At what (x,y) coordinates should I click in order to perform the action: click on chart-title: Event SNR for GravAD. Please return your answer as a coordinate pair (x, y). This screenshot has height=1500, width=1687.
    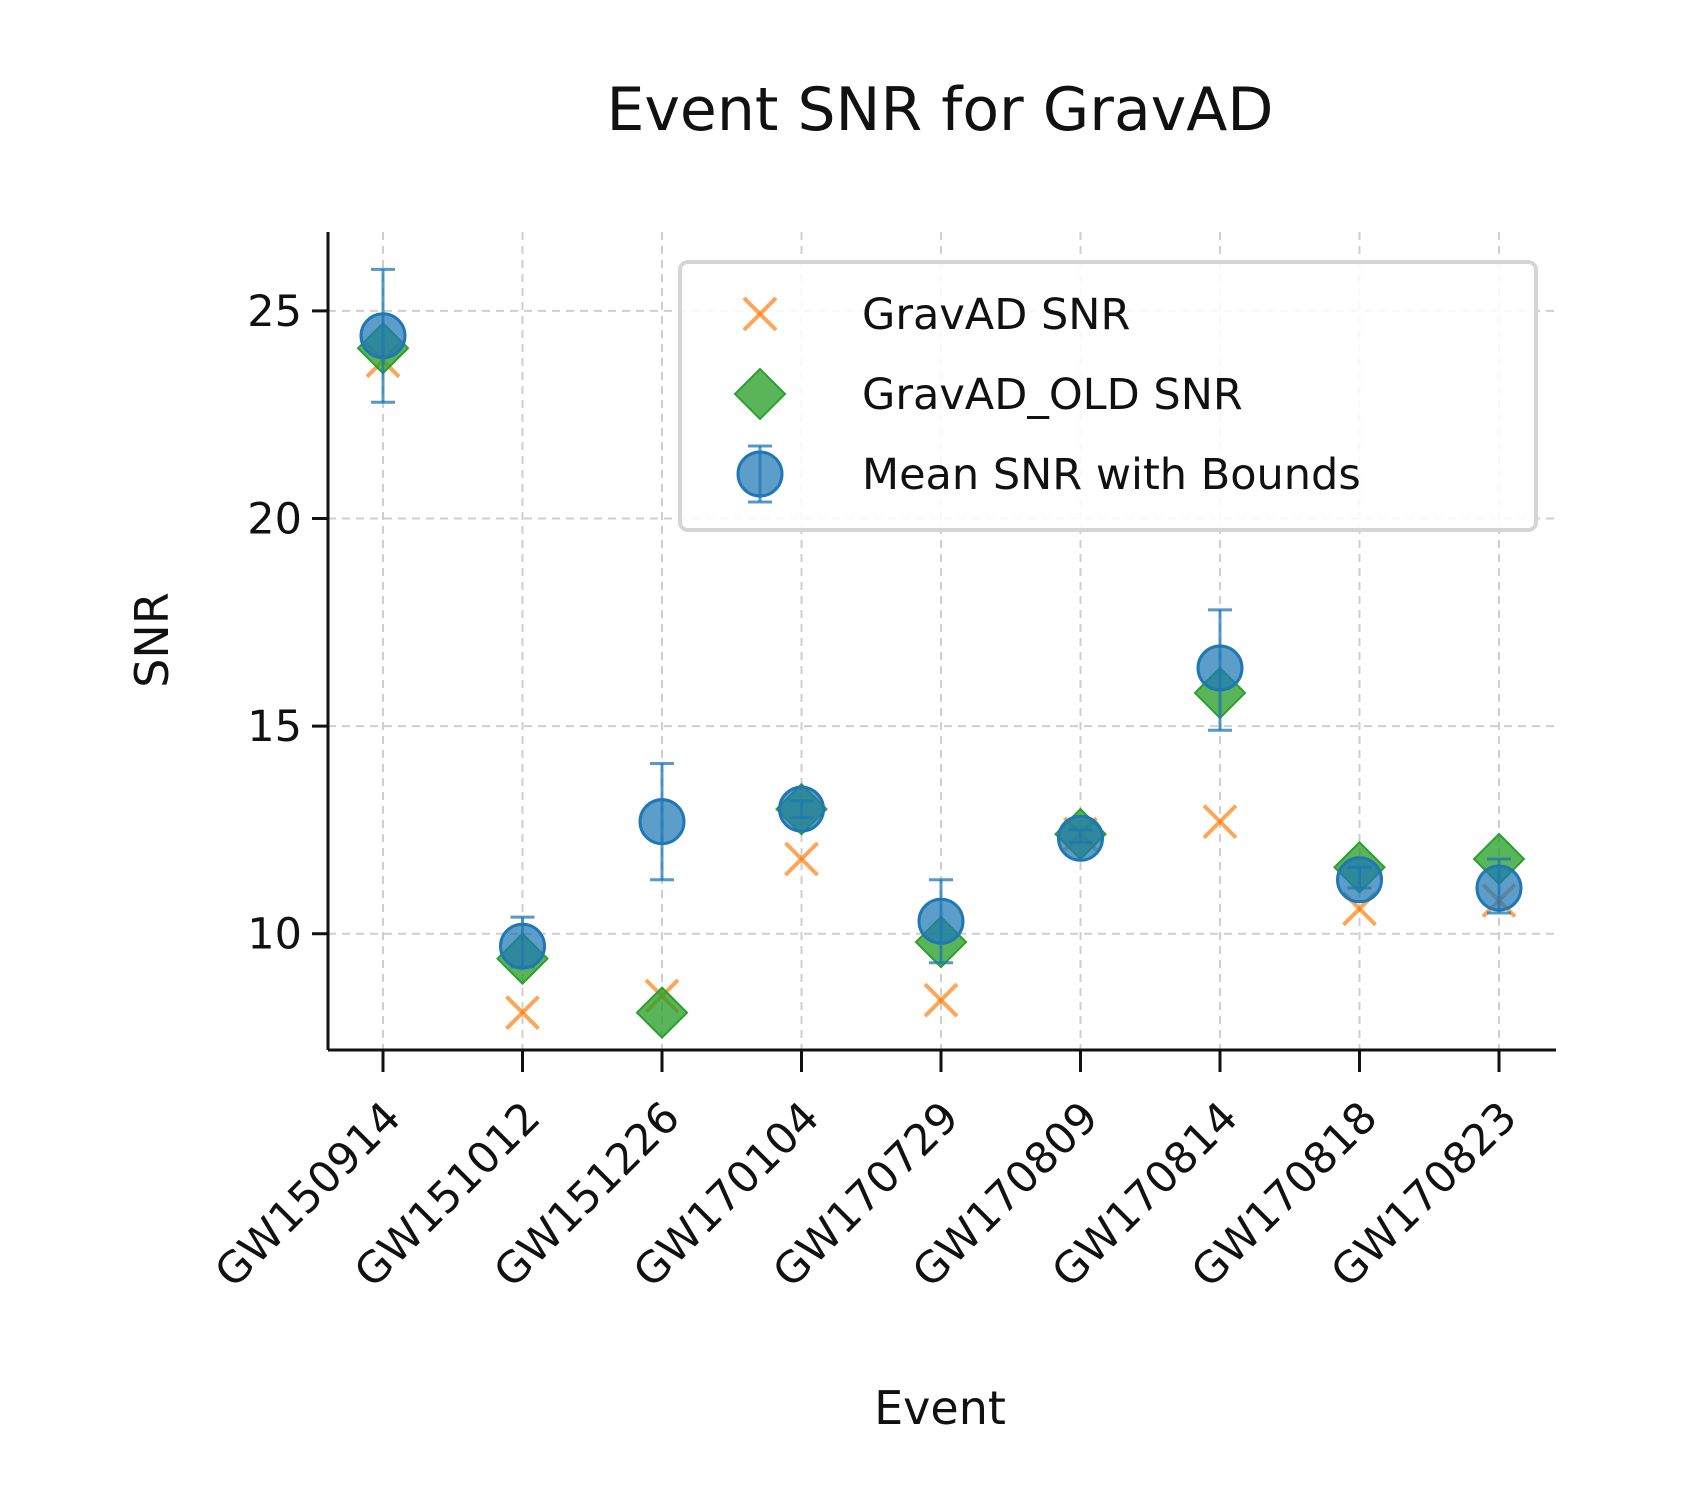
    Looking at the image, I should click on (940, 110).